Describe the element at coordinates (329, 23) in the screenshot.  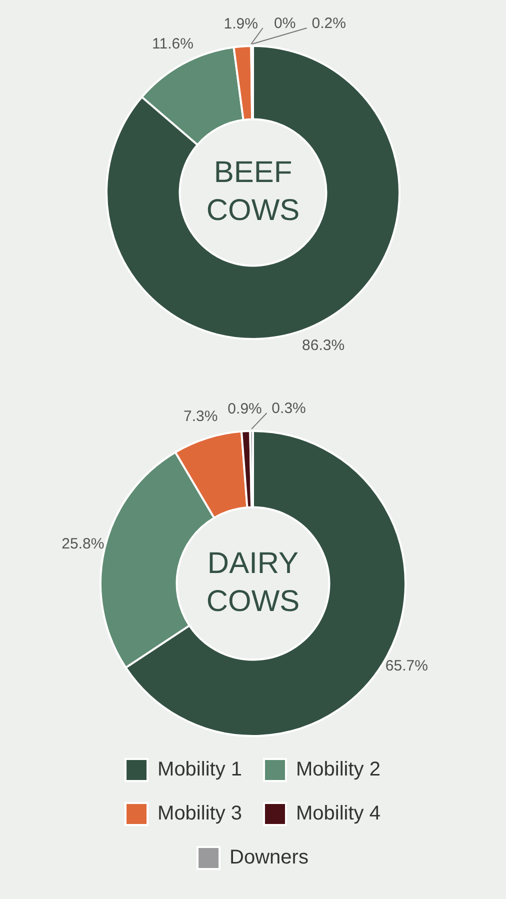
I see `data-label: 0.2%` at that location.